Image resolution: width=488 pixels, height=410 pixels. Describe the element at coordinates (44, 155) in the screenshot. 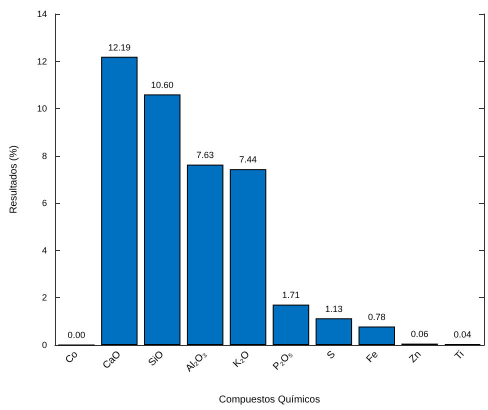

I see `y-tick-label: 8` at that location.